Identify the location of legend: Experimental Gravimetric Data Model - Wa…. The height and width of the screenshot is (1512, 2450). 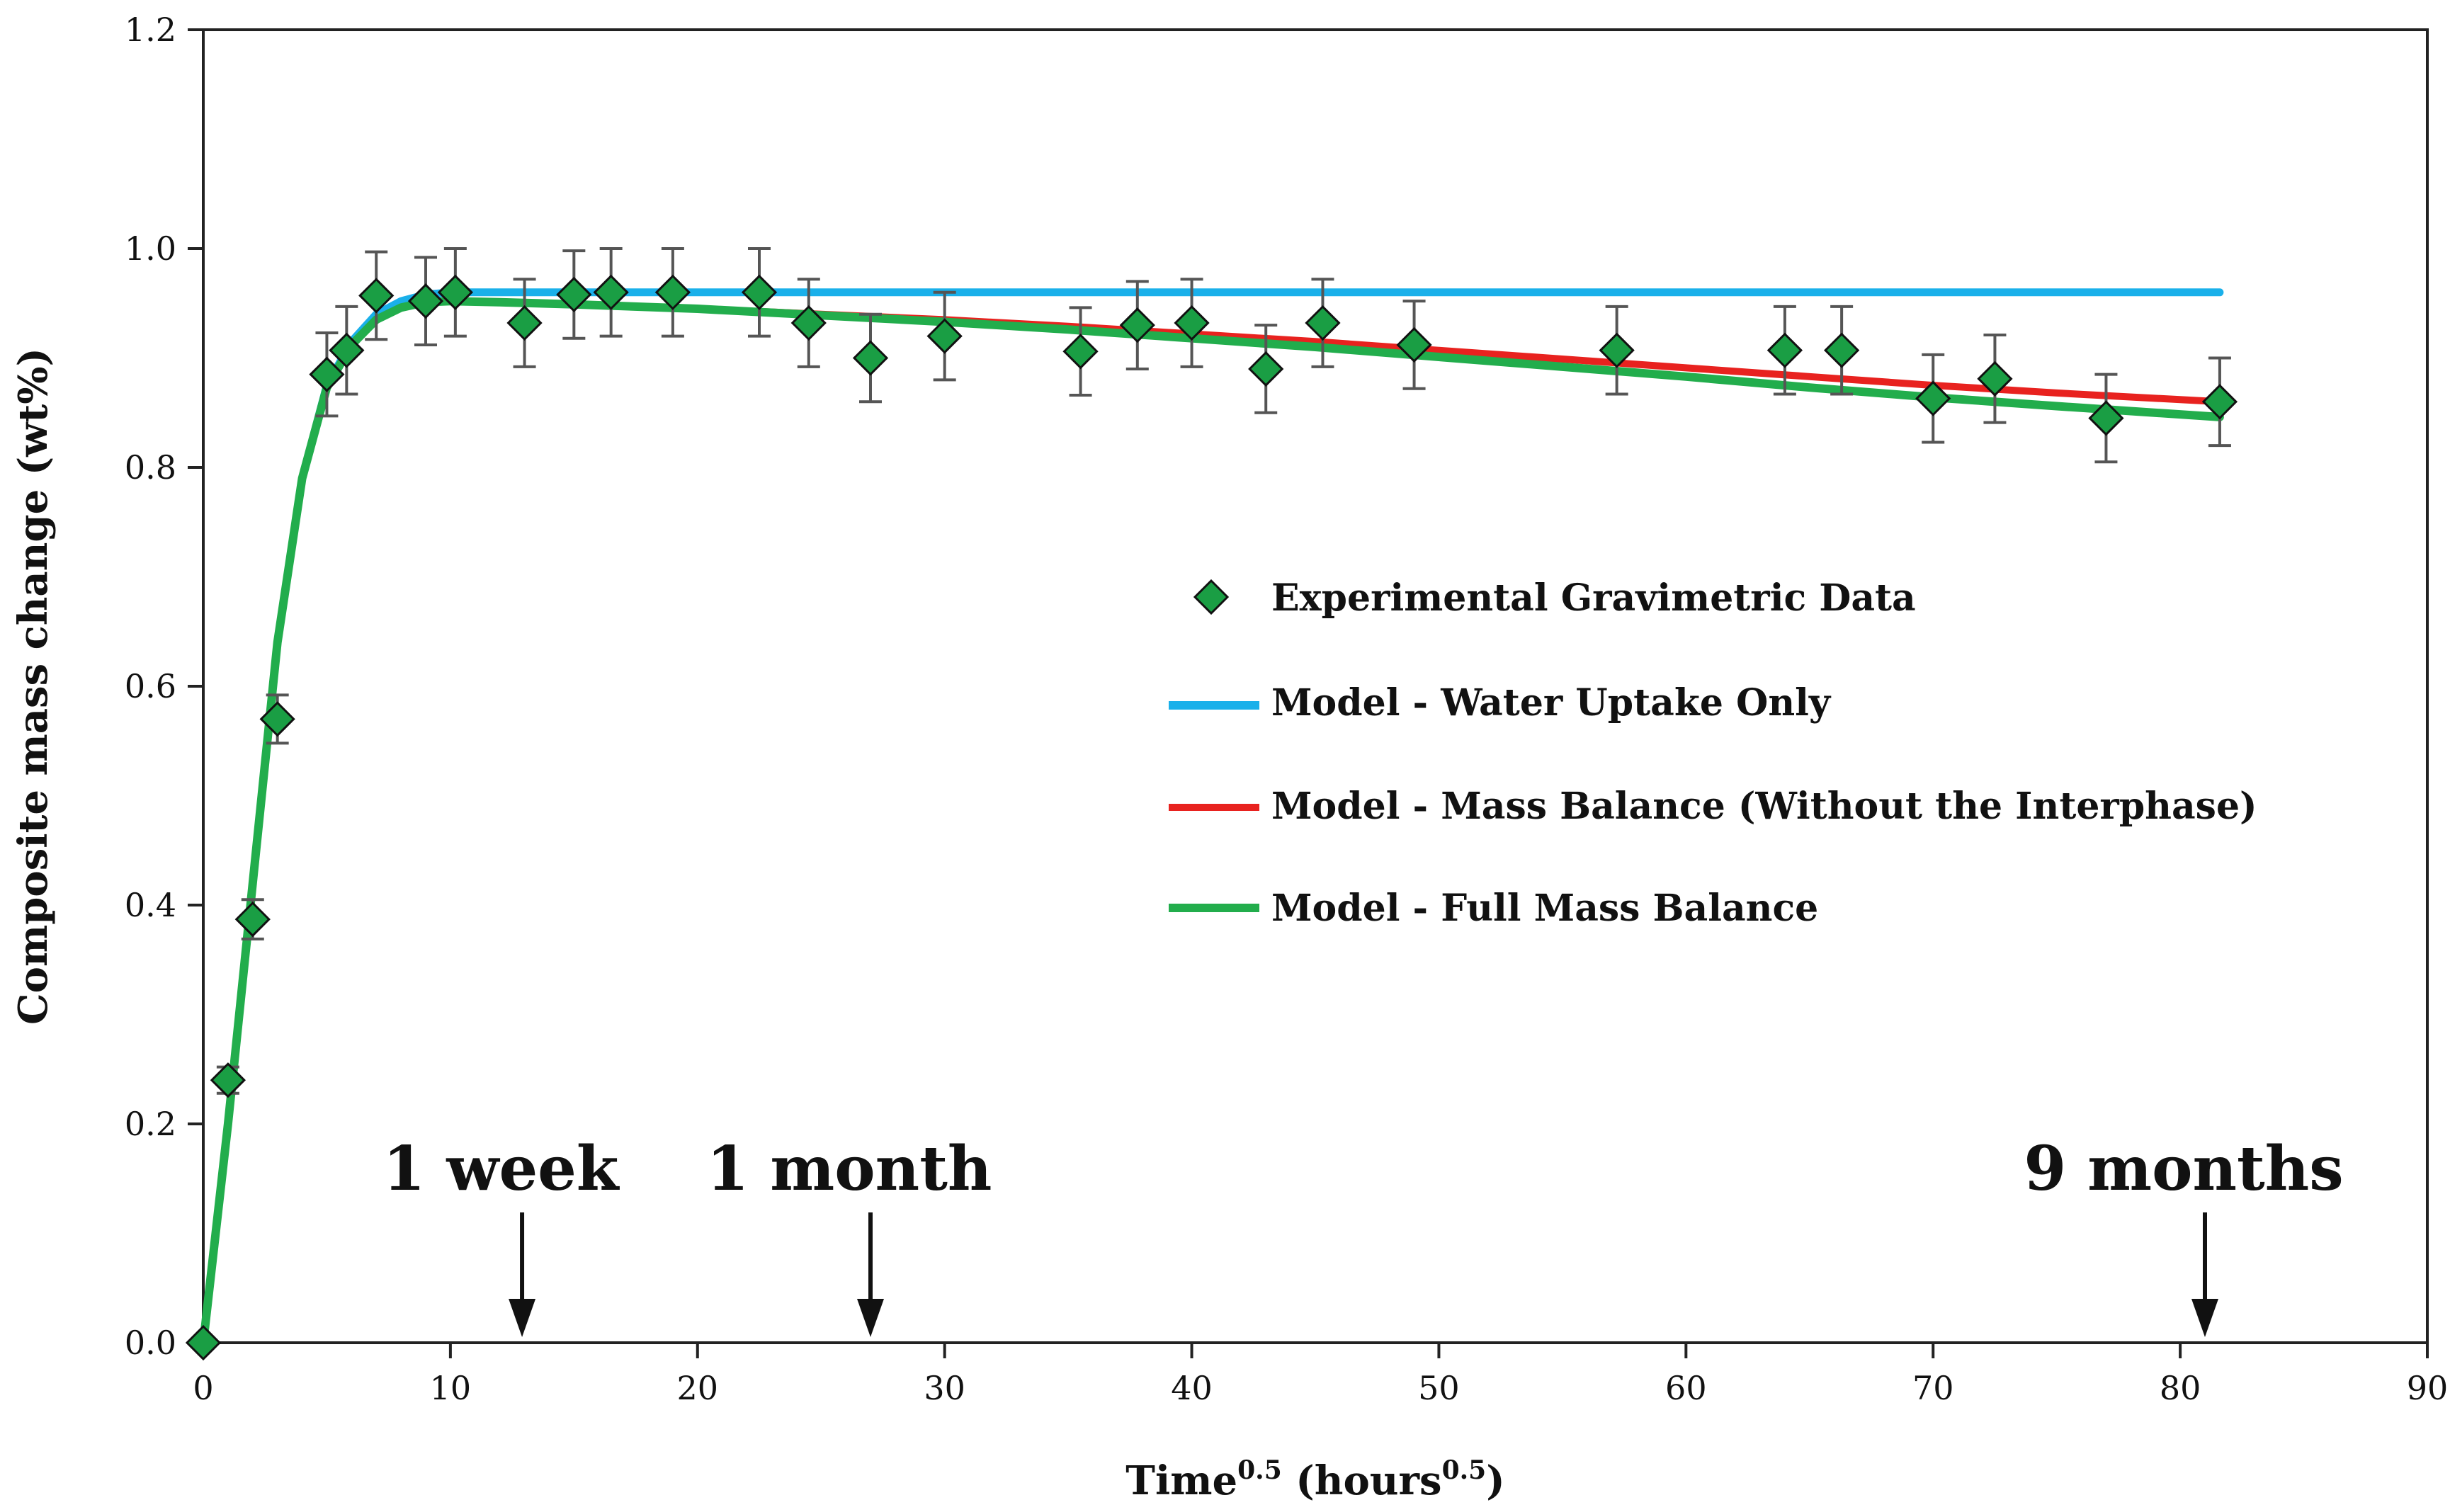
(1713, 753).